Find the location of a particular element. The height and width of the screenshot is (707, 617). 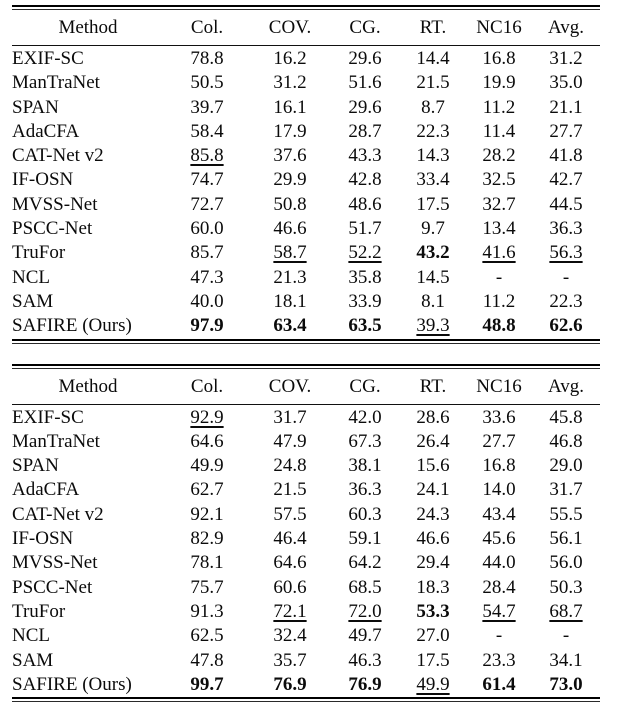

col-header-nc16: NC16 is located at coordinates (499, 386).